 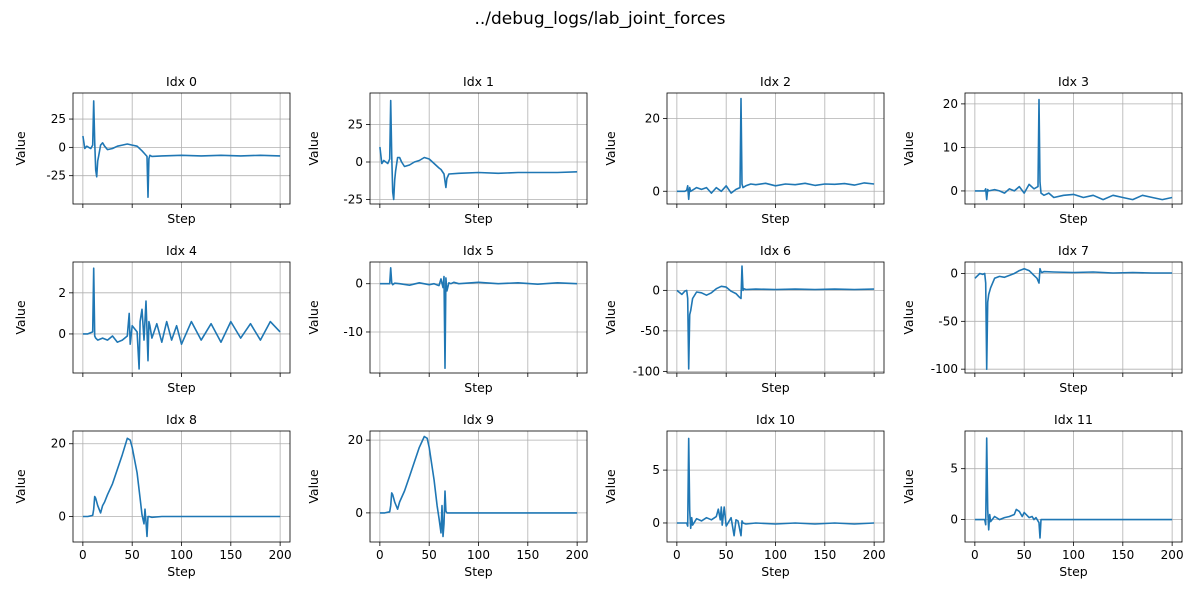 What do you see at coordinates (775, 419) in the screenshot?
I see `subplot-title: Idx 10` at bounding box center [775, 419].